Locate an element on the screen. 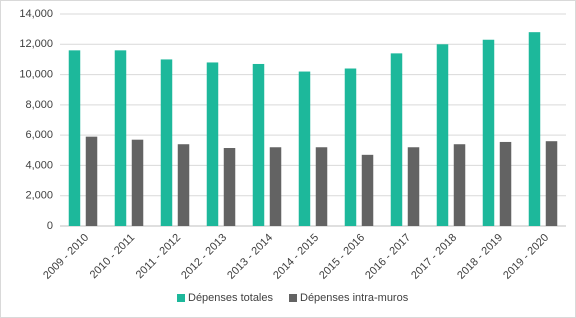  legend-label: Dépenses totales is located at coordinates (230, 298).